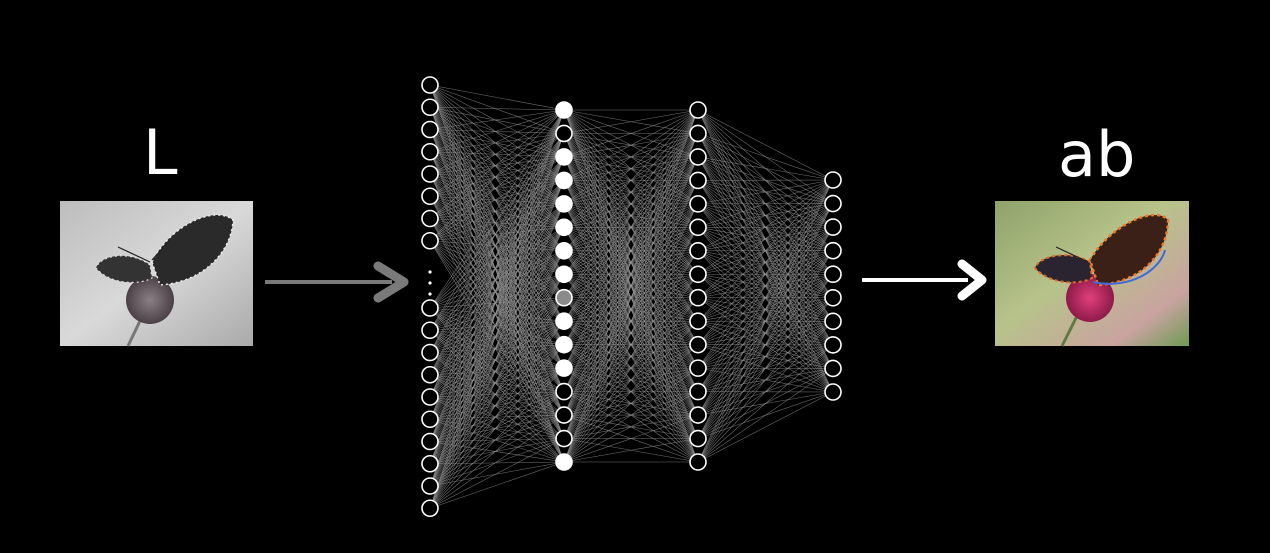 The height and width of the screenshot is (553, 1270). Describe the element at coordinates (1097, 154) in the screenshot. I see `output-label: ab` at that location.